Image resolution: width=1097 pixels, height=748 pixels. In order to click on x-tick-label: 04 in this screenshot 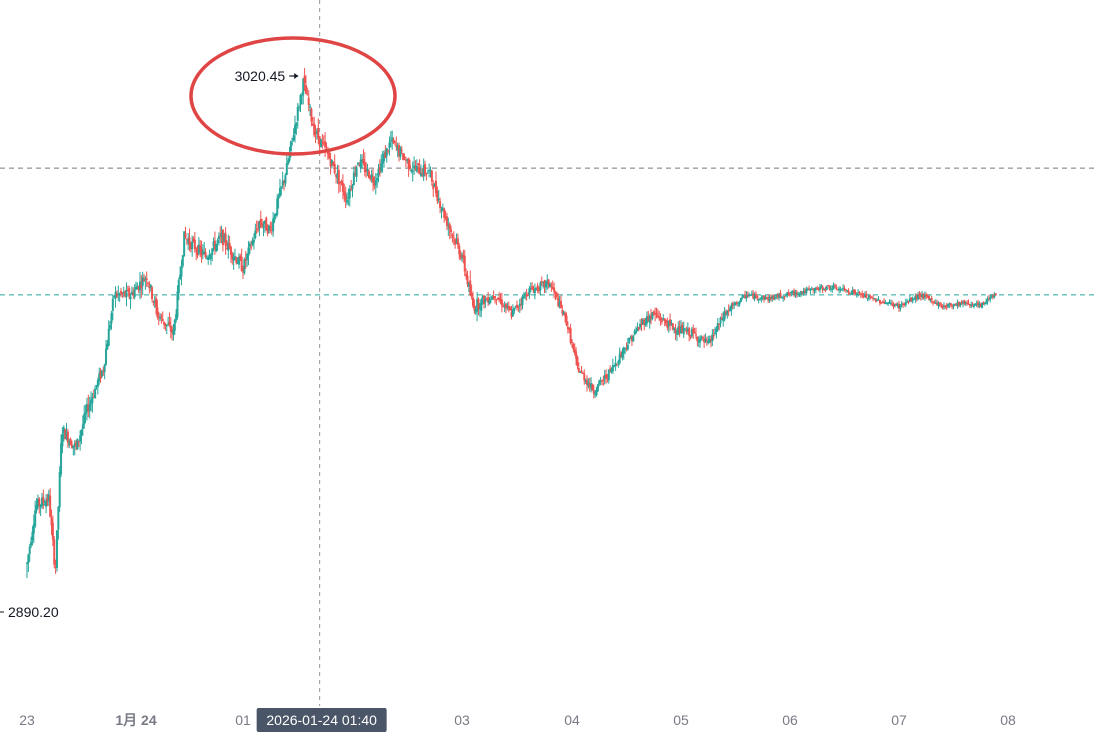, I will do `click(572, 720)`.